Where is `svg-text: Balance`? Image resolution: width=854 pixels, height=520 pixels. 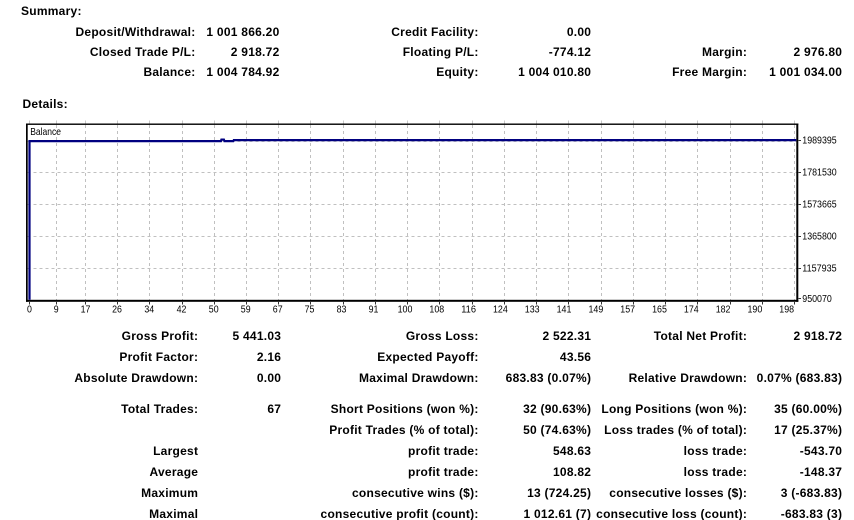 svg-text: Balance is located at coordinates (45, 132).